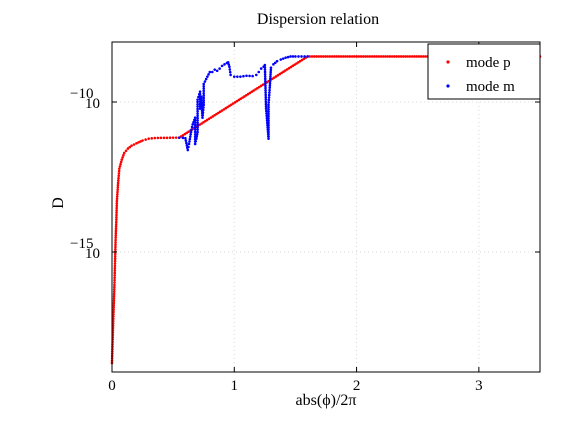 The image size is (567, 425). Describe the element at coordinates (243, 103) in the screenshot. I see `series-mode-m` at that location.